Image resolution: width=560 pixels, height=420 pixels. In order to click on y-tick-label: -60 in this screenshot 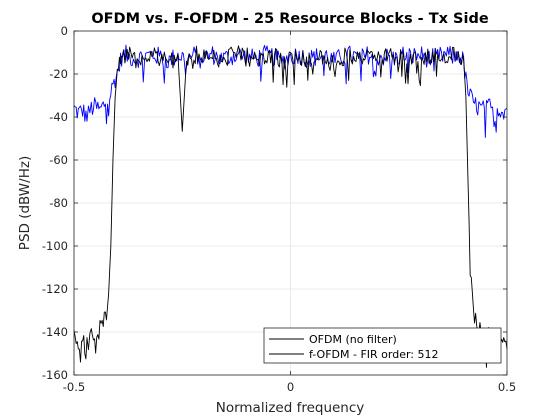, I will do `click(58, 160)`.